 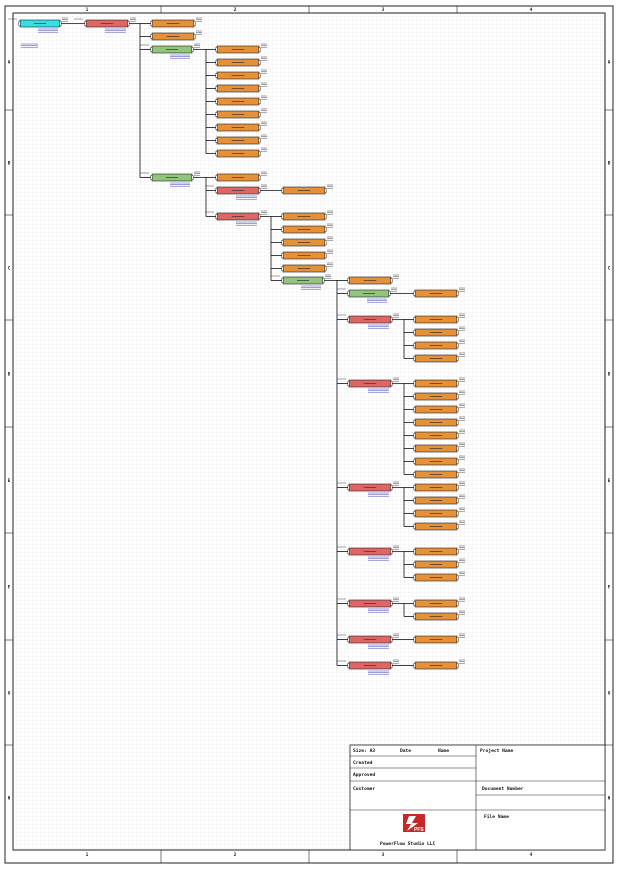 I want to click on project-name-label: Project Name, so click(x=496, y=750).